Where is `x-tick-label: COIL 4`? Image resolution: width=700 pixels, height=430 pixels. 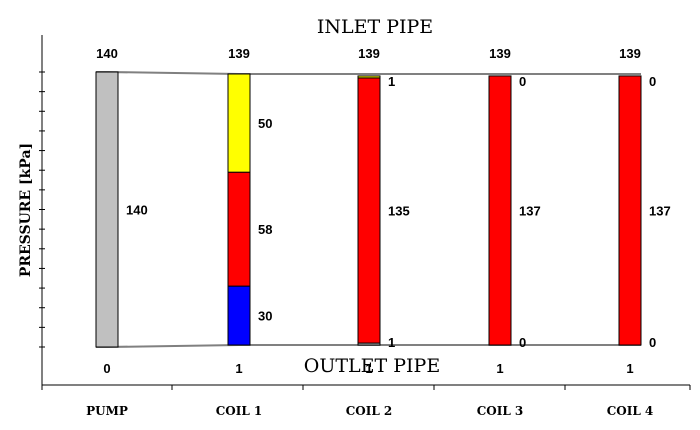
x-tick-label: COIL 4 is located at coordinates (630, 411).